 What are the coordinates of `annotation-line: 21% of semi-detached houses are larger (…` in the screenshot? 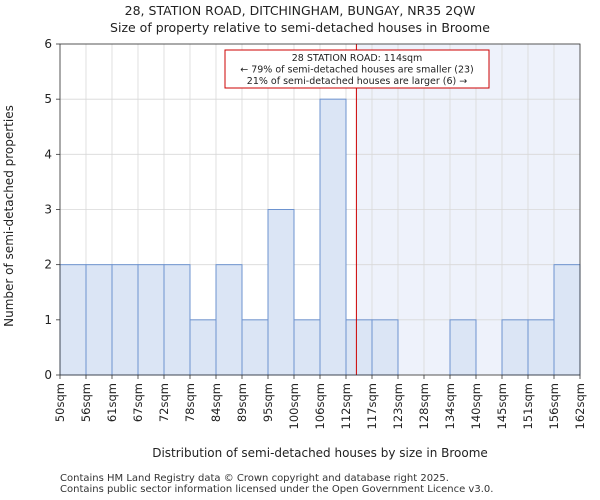 It's located at (357, 81).